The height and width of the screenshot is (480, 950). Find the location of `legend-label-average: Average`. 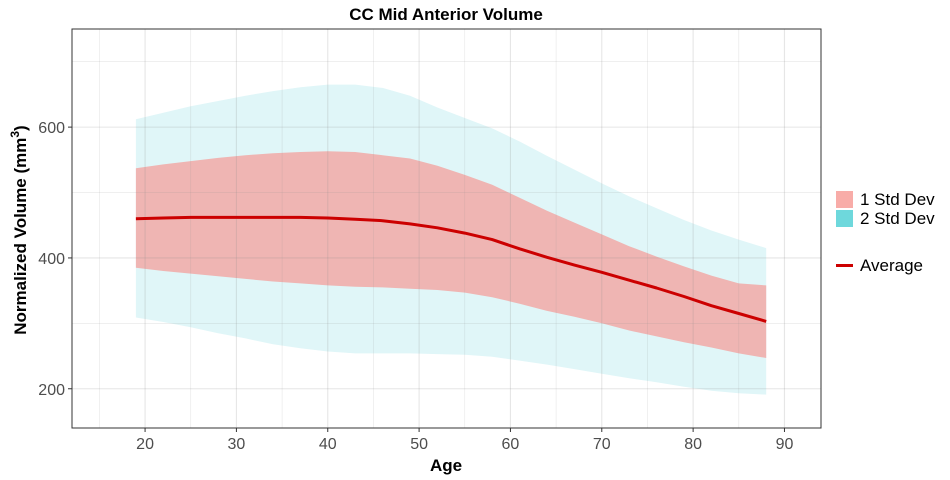

legend-label-average: Average is located at coordinates (891, 265).